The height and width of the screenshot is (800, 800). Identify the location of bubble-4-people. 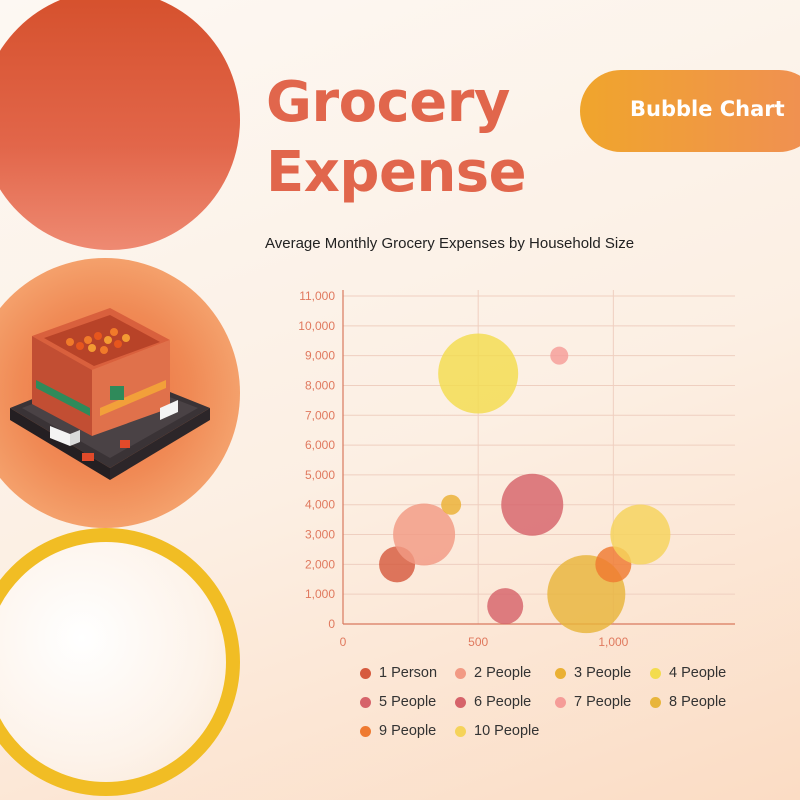
(478, 373).